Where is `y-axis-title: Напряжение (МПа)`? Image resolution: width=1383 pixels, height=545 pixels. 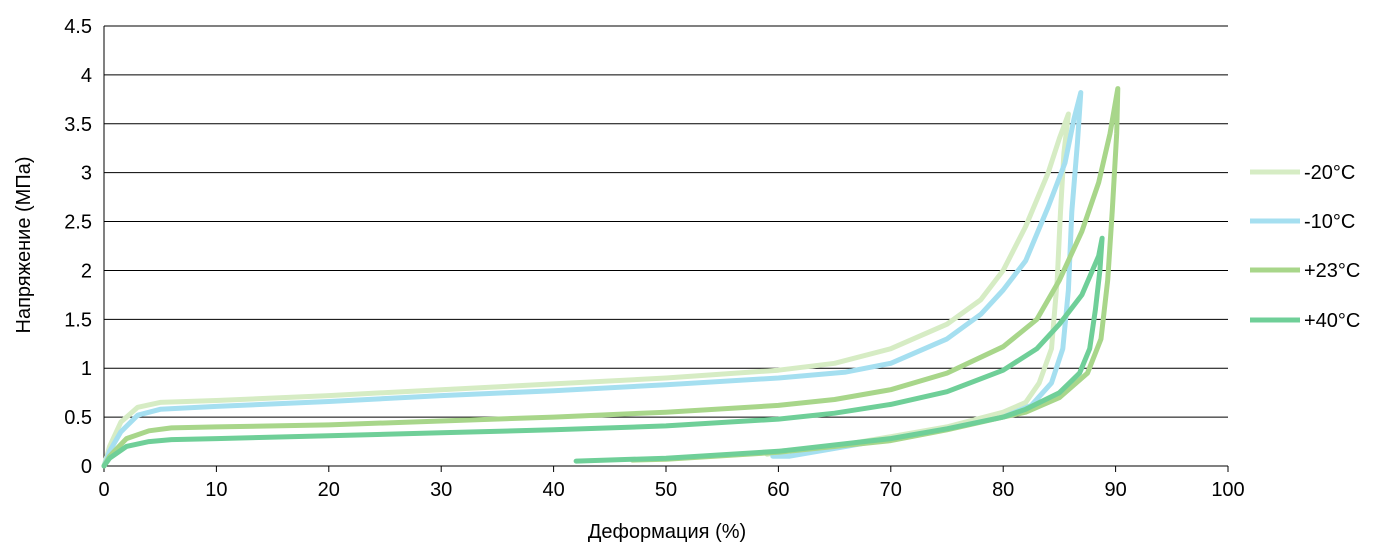 y-axis-title: Напряжение (МПа) is located at coordinates (24, 244).